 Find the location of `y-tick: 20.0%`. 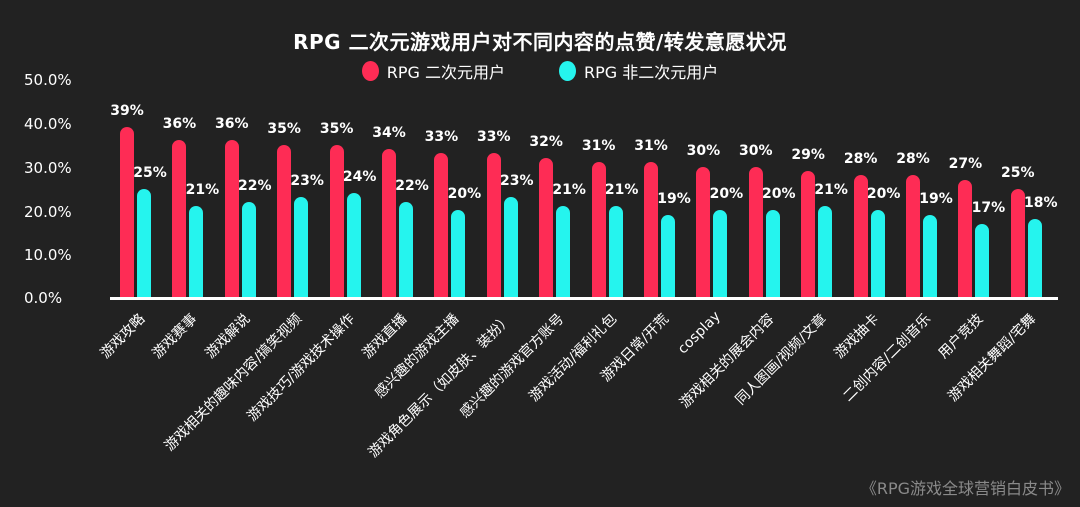

y-tick: 20.0% is located at coordinates (48, 212).